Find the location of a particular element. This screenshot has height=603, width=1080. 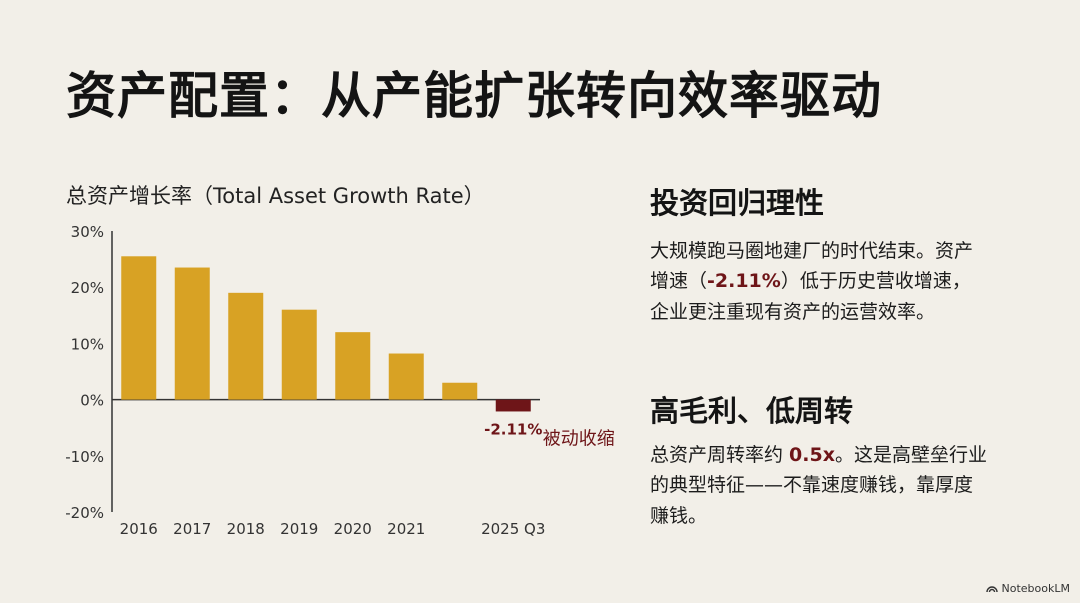

chart-title: 总资产增长率（Total Asset Growth Rate） is located at coordinates (275, 196).